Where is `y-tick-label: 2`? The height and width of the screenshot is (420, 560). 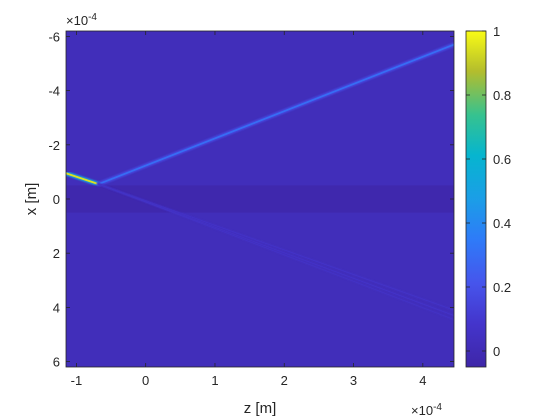
y-tick-label: 2 is located at coordinates (56, 253).